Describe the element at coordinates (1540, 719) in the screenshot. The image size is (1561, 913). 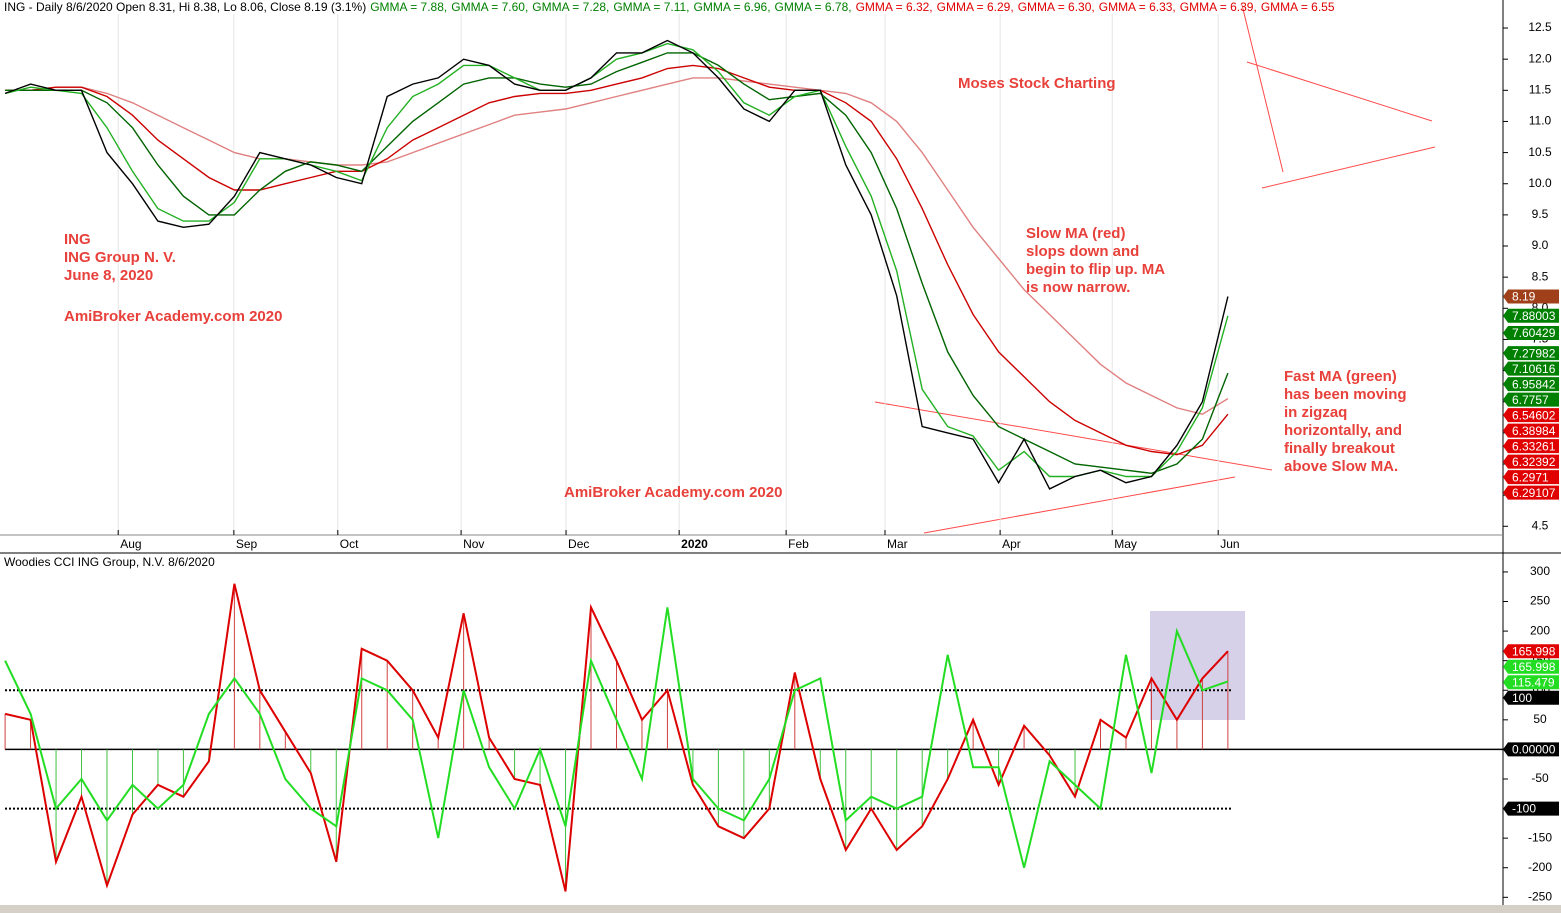
I see `y-tick-label: 50` at that location.